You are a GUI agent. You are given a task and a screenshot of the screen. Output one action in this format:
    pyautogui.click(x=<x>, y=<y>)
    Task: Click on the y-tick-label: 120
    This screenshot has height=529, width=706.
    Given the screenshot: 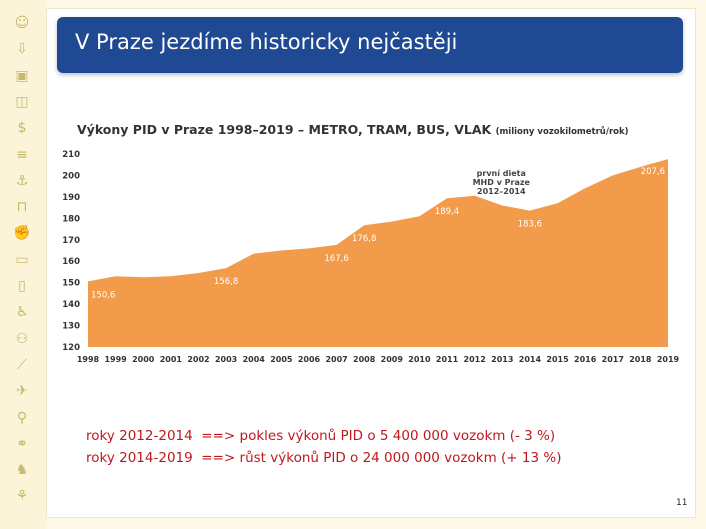 What is the action you would take?
    pyautogui.click(x=71, y=348)
    